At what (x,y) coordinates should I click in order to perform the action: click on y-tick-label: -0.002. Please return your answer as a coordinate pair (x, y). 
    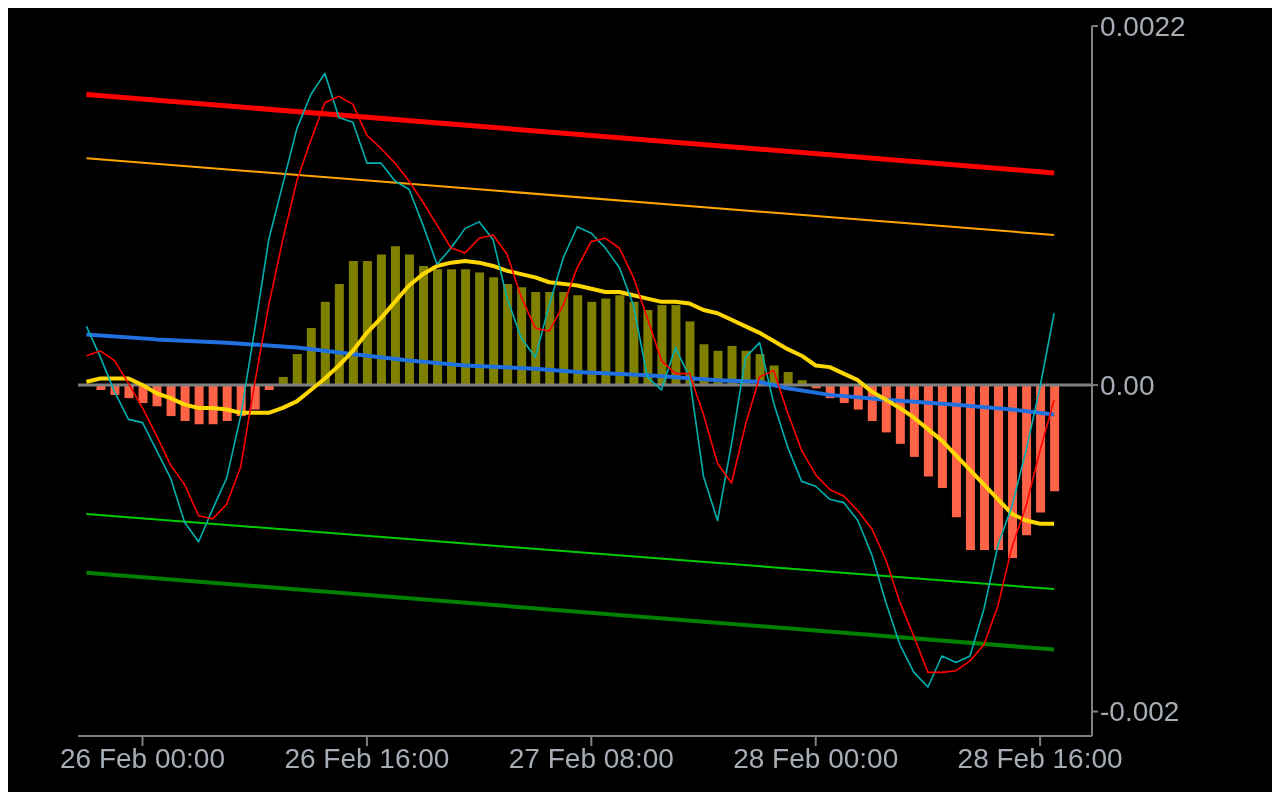
    Looking at the image, I should click on (1140, 712).